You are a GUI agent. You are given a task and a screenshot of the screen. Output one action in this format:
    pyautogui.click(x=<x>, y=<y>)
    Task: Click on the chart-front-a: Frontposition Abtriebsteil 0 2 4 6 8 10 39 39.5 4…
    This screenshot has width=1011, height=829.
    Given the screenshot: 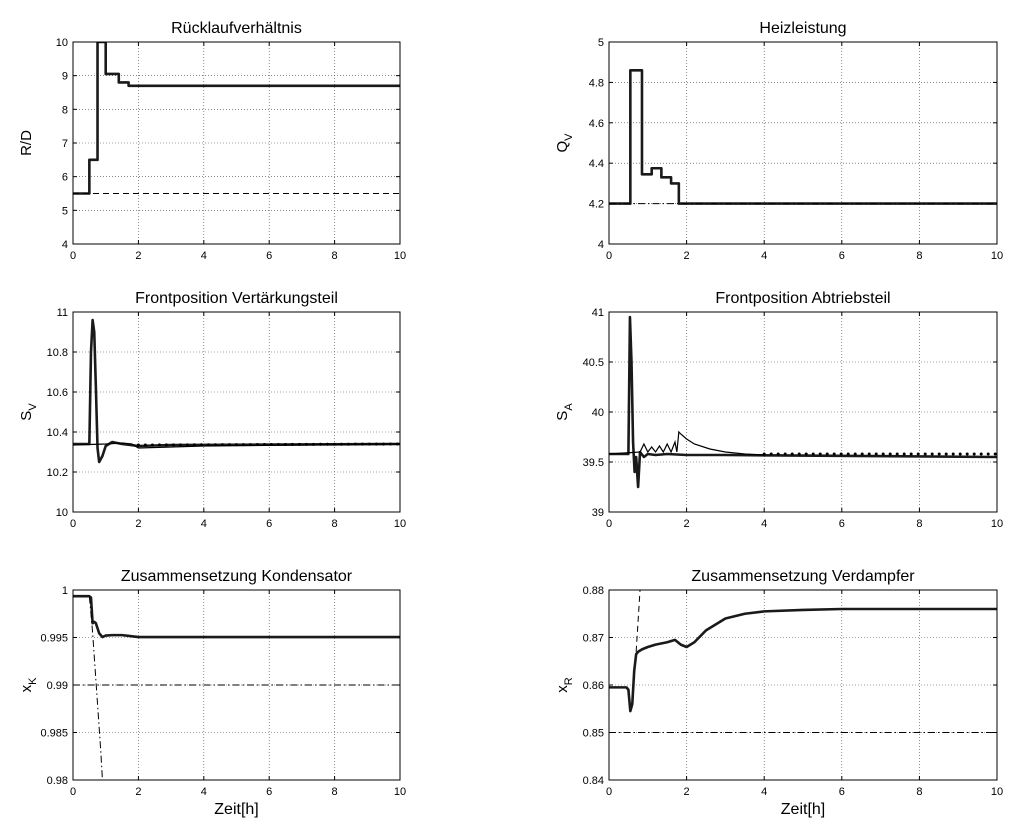 What is the action you would take?
    pyautogui.click(x=778, y=410)
    